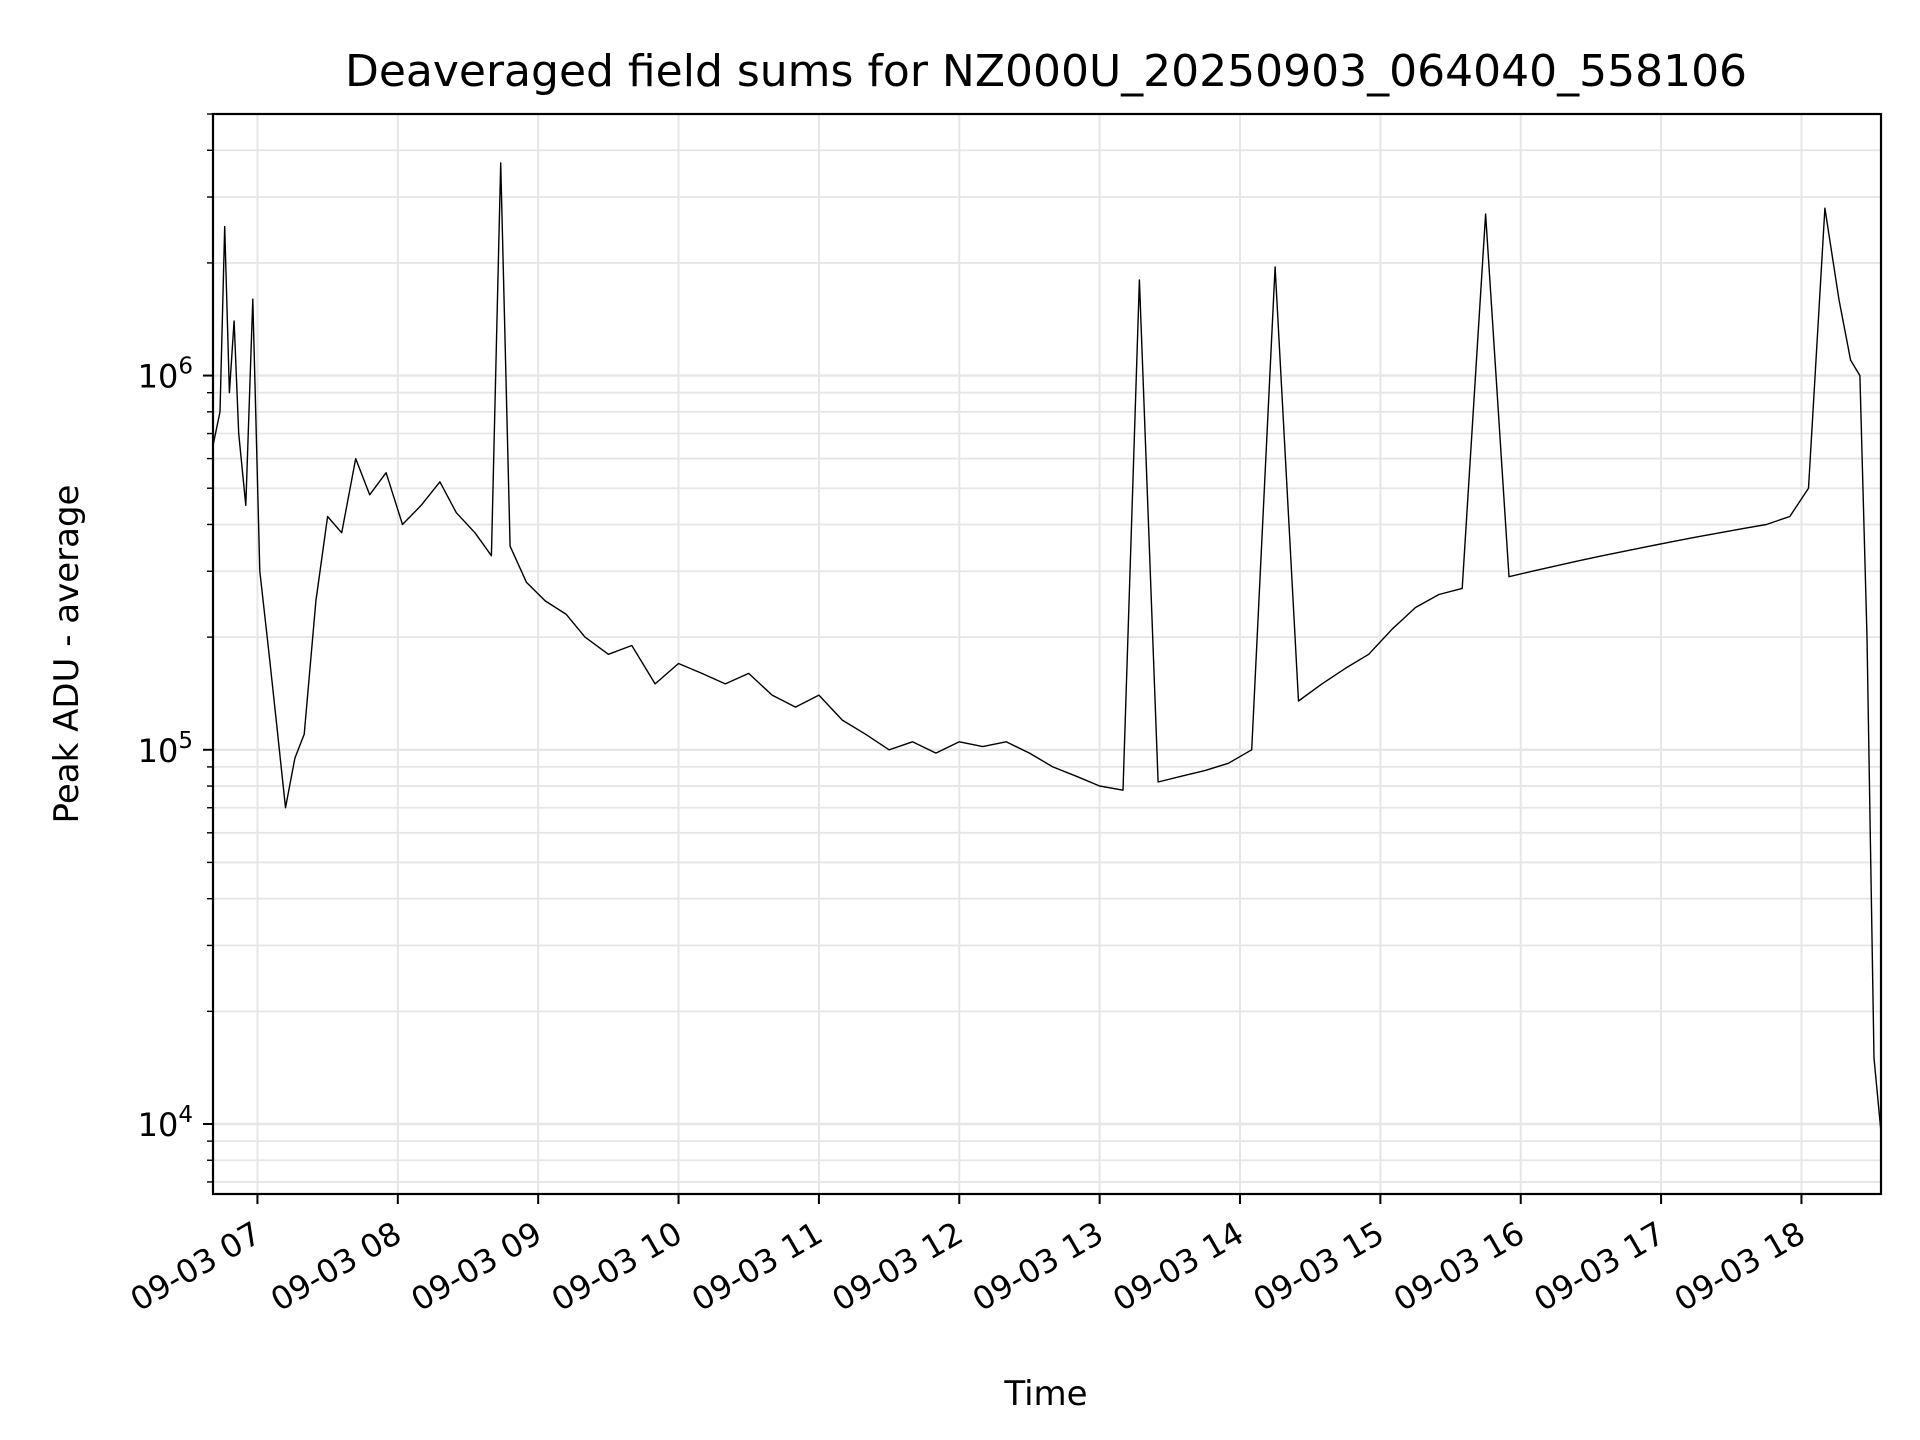  I want to click on x-axis-title: Time, so click(1045, 1394).